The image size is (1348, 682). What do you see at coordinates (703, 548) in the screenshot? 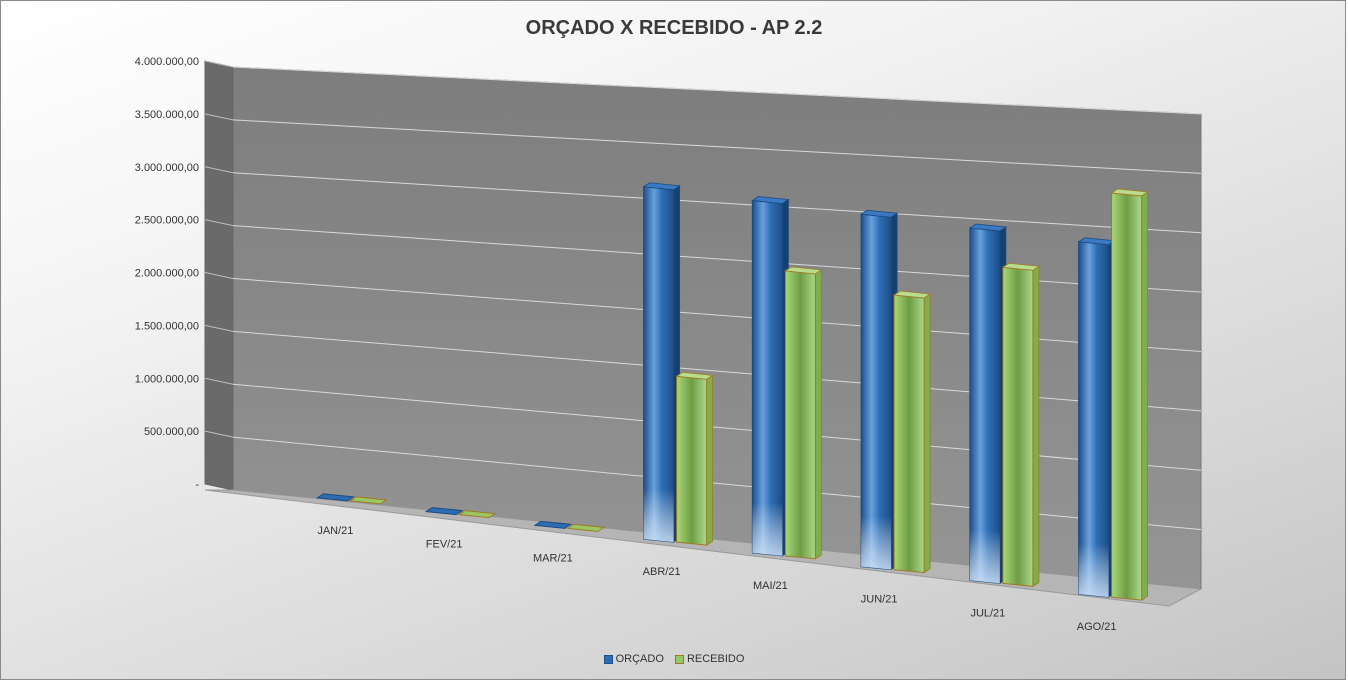
I see `plot-floor` at bounding box center [703, 548].